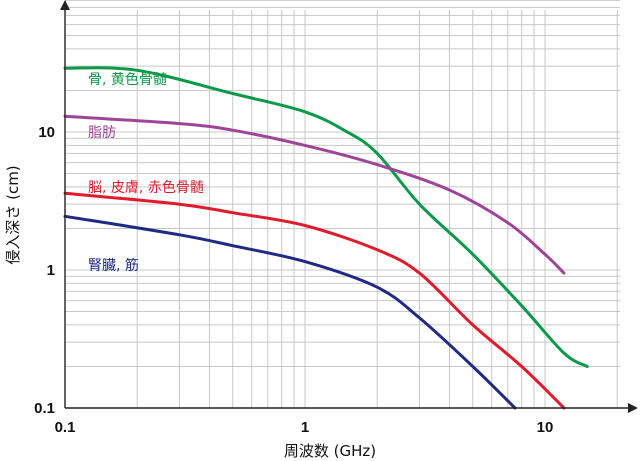 Image resolution: width=640 pixels, height=461 pixels. I want to click on y-axis-arrow, so click(65, 5).